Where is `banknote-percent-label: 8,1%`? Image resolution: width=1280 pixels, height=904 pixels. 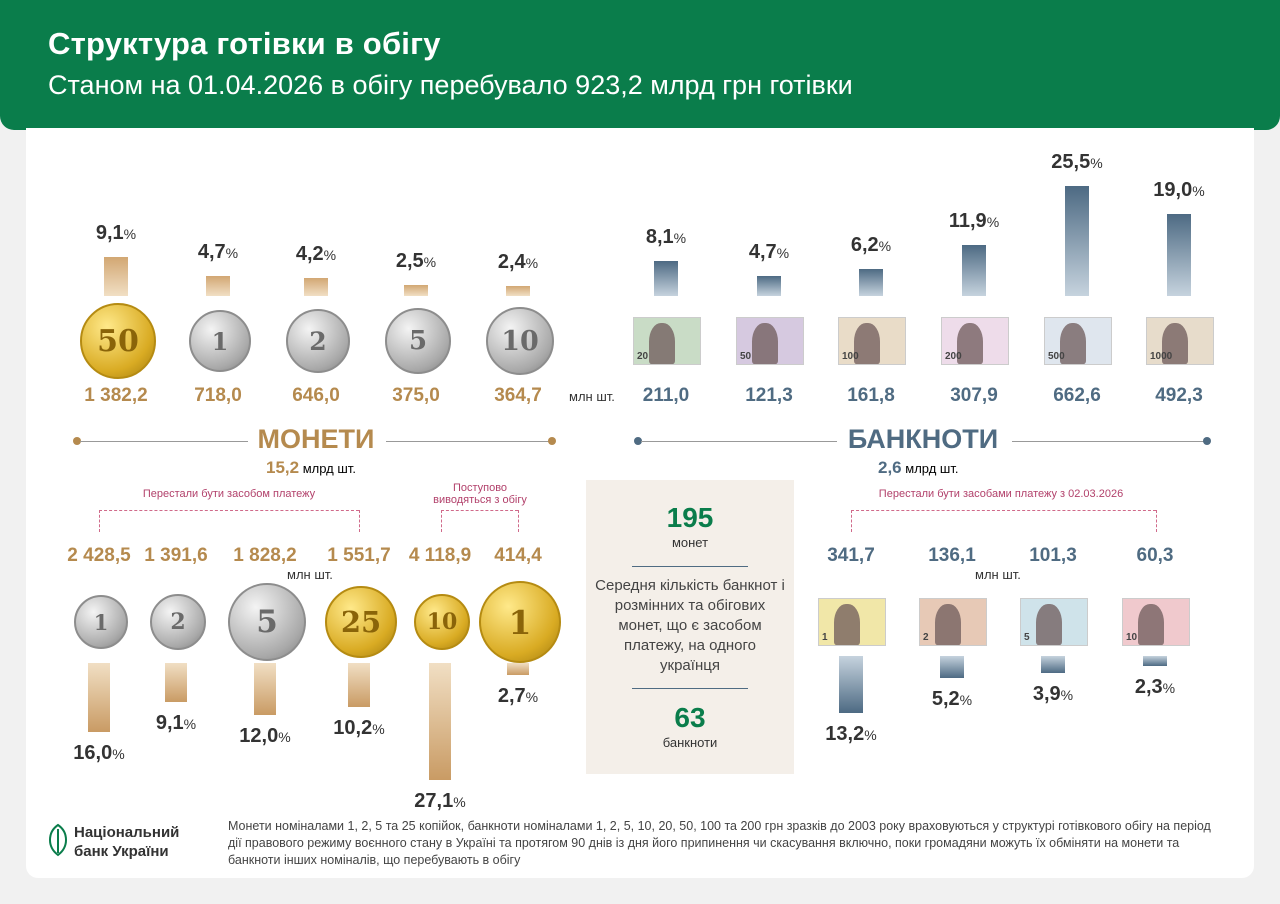
banknote-percent-label: 8,1% is located at coordinates (666, 237).